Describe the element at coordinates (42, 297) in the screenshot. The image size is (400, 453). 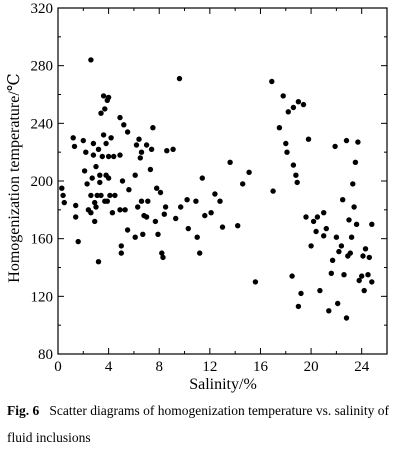
I see `y-tick-label: 120` at that location.